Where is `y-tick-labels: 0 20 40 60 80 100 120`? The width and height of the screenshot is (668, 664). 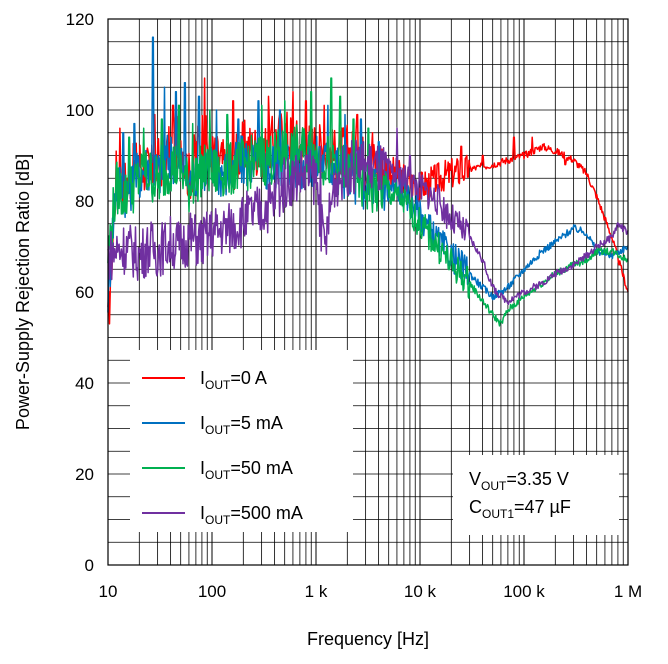 y-tick-labels: 0 20 40 60 80 100 120 is located at coordinates (80, 292).